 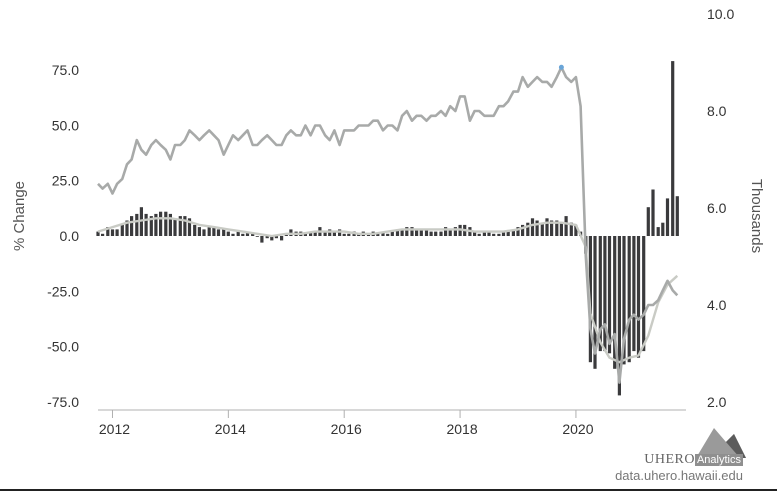 I want to click on y-left-tick-label: 50.0, so click(x=65, y=125).